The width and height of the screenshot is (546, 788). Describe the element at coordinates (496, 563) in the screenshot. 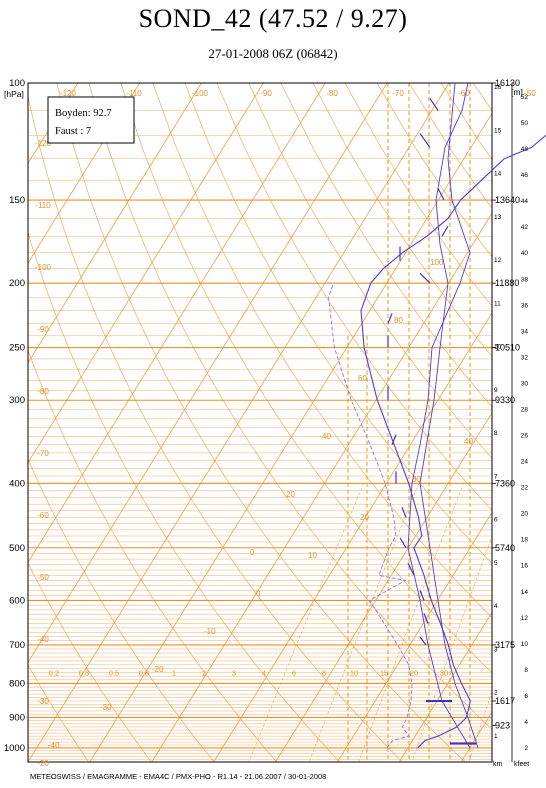

I see `km-tick-label: 5` at that location.